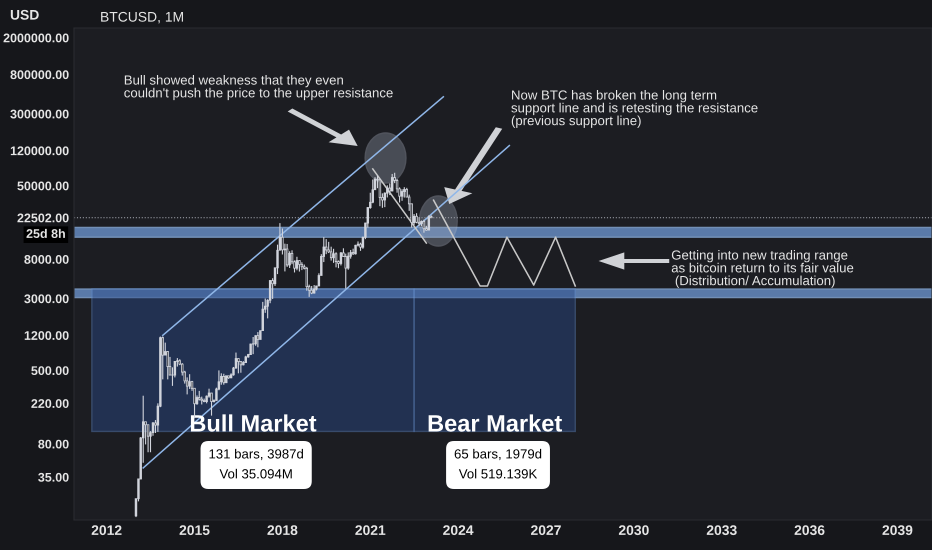  Describe the element at coordinates (633, 530) in the screenshot. I see `x-tick-label: 2030` at that location.